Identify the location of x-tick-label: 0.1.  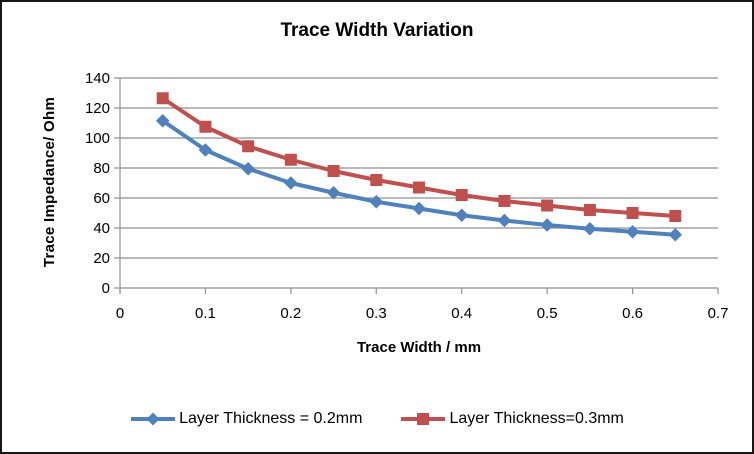
(205, 313).